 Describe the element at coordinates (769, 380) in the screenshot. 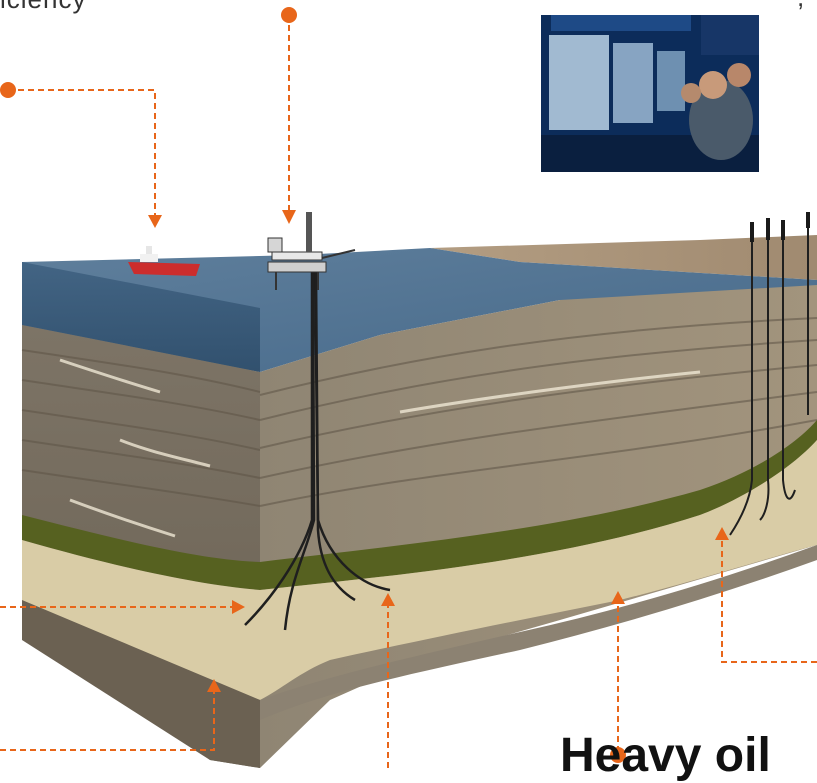

I see `onshore-wells` at that location.